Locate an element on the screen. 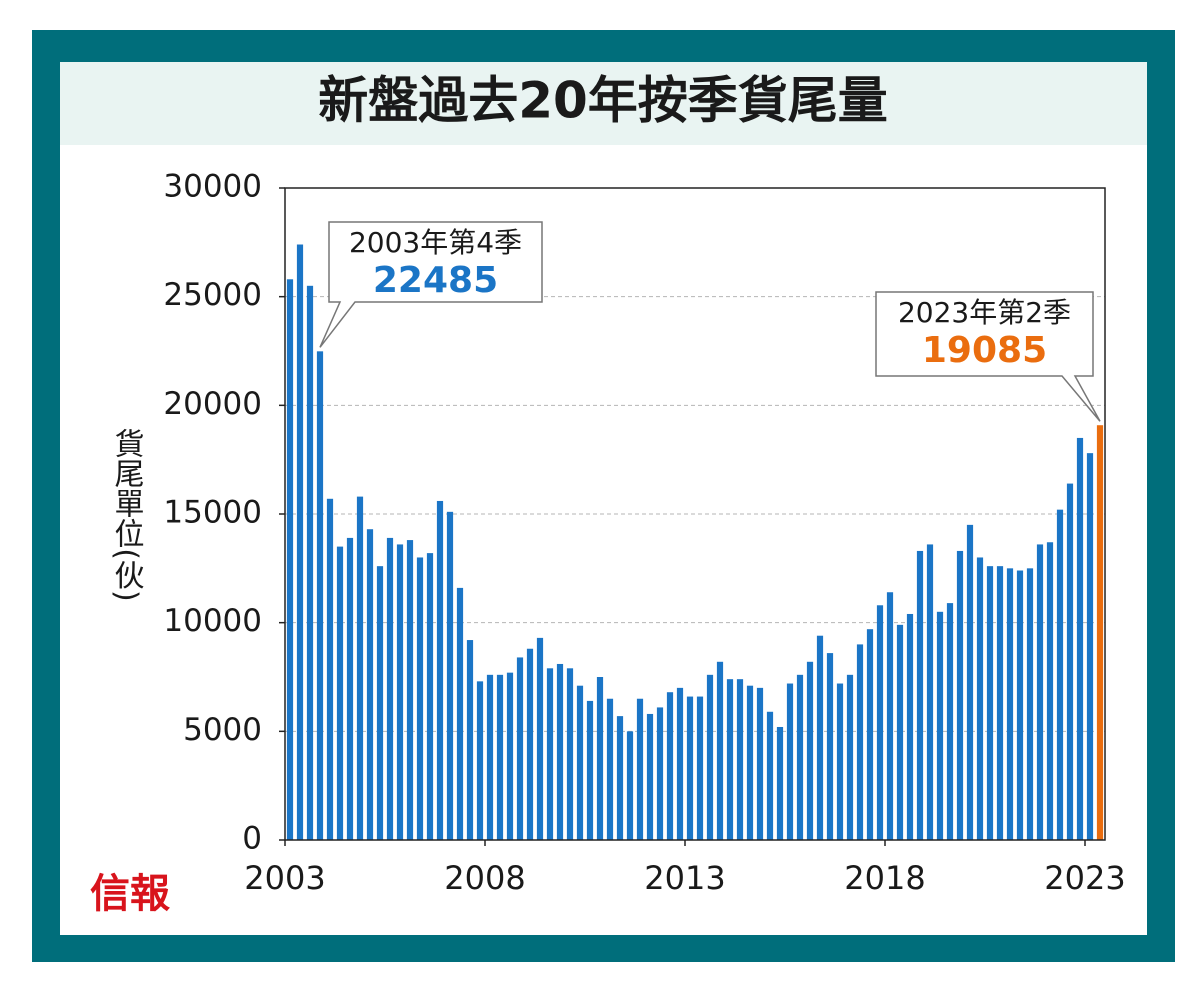 The image size is (1200, 990). x-tick-label: 2013 is located at coordinates (684, 878).